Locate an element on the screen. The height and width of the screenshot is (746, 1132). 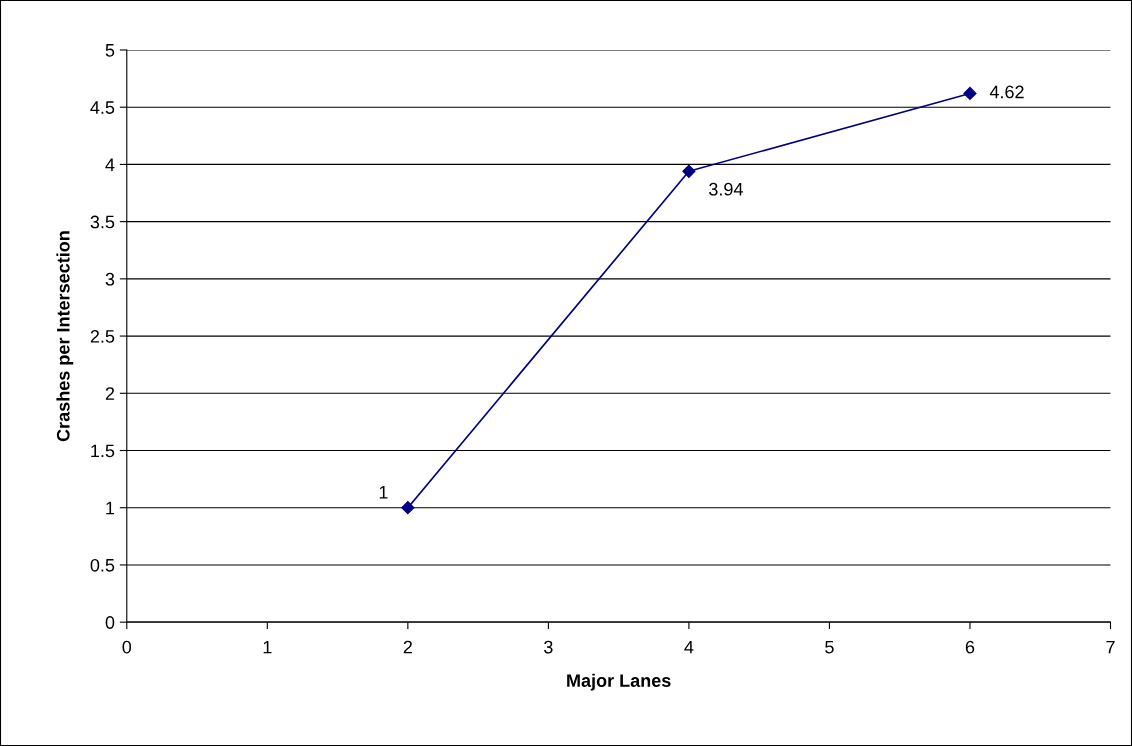
x-tick-label: 7 is located at coordinates (1110, 647).